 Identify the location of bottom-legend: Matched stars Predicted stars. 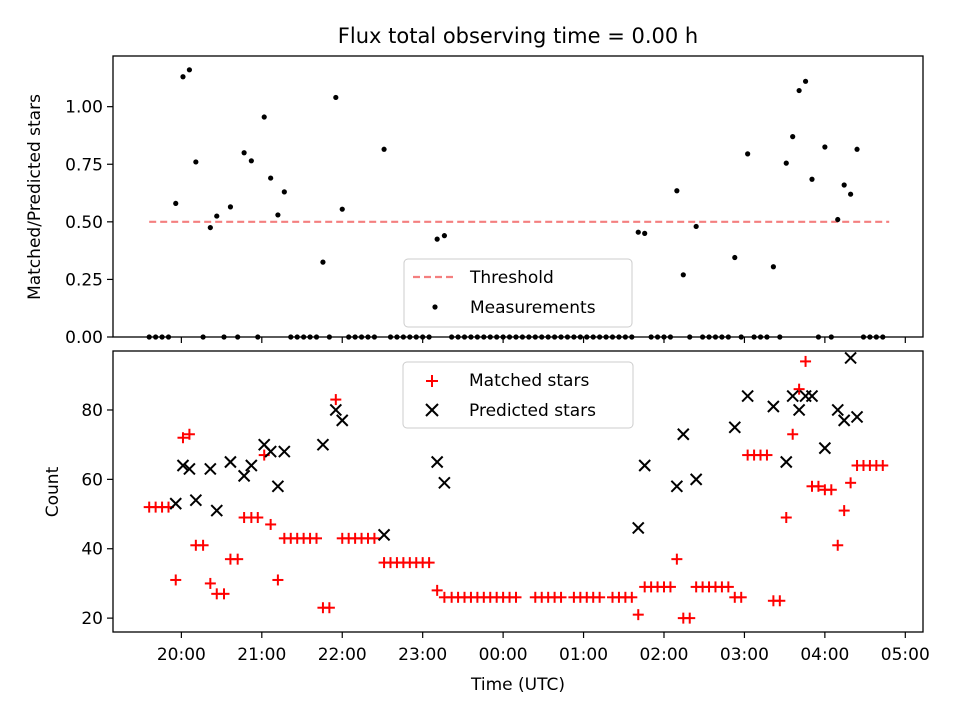
(518, 395).